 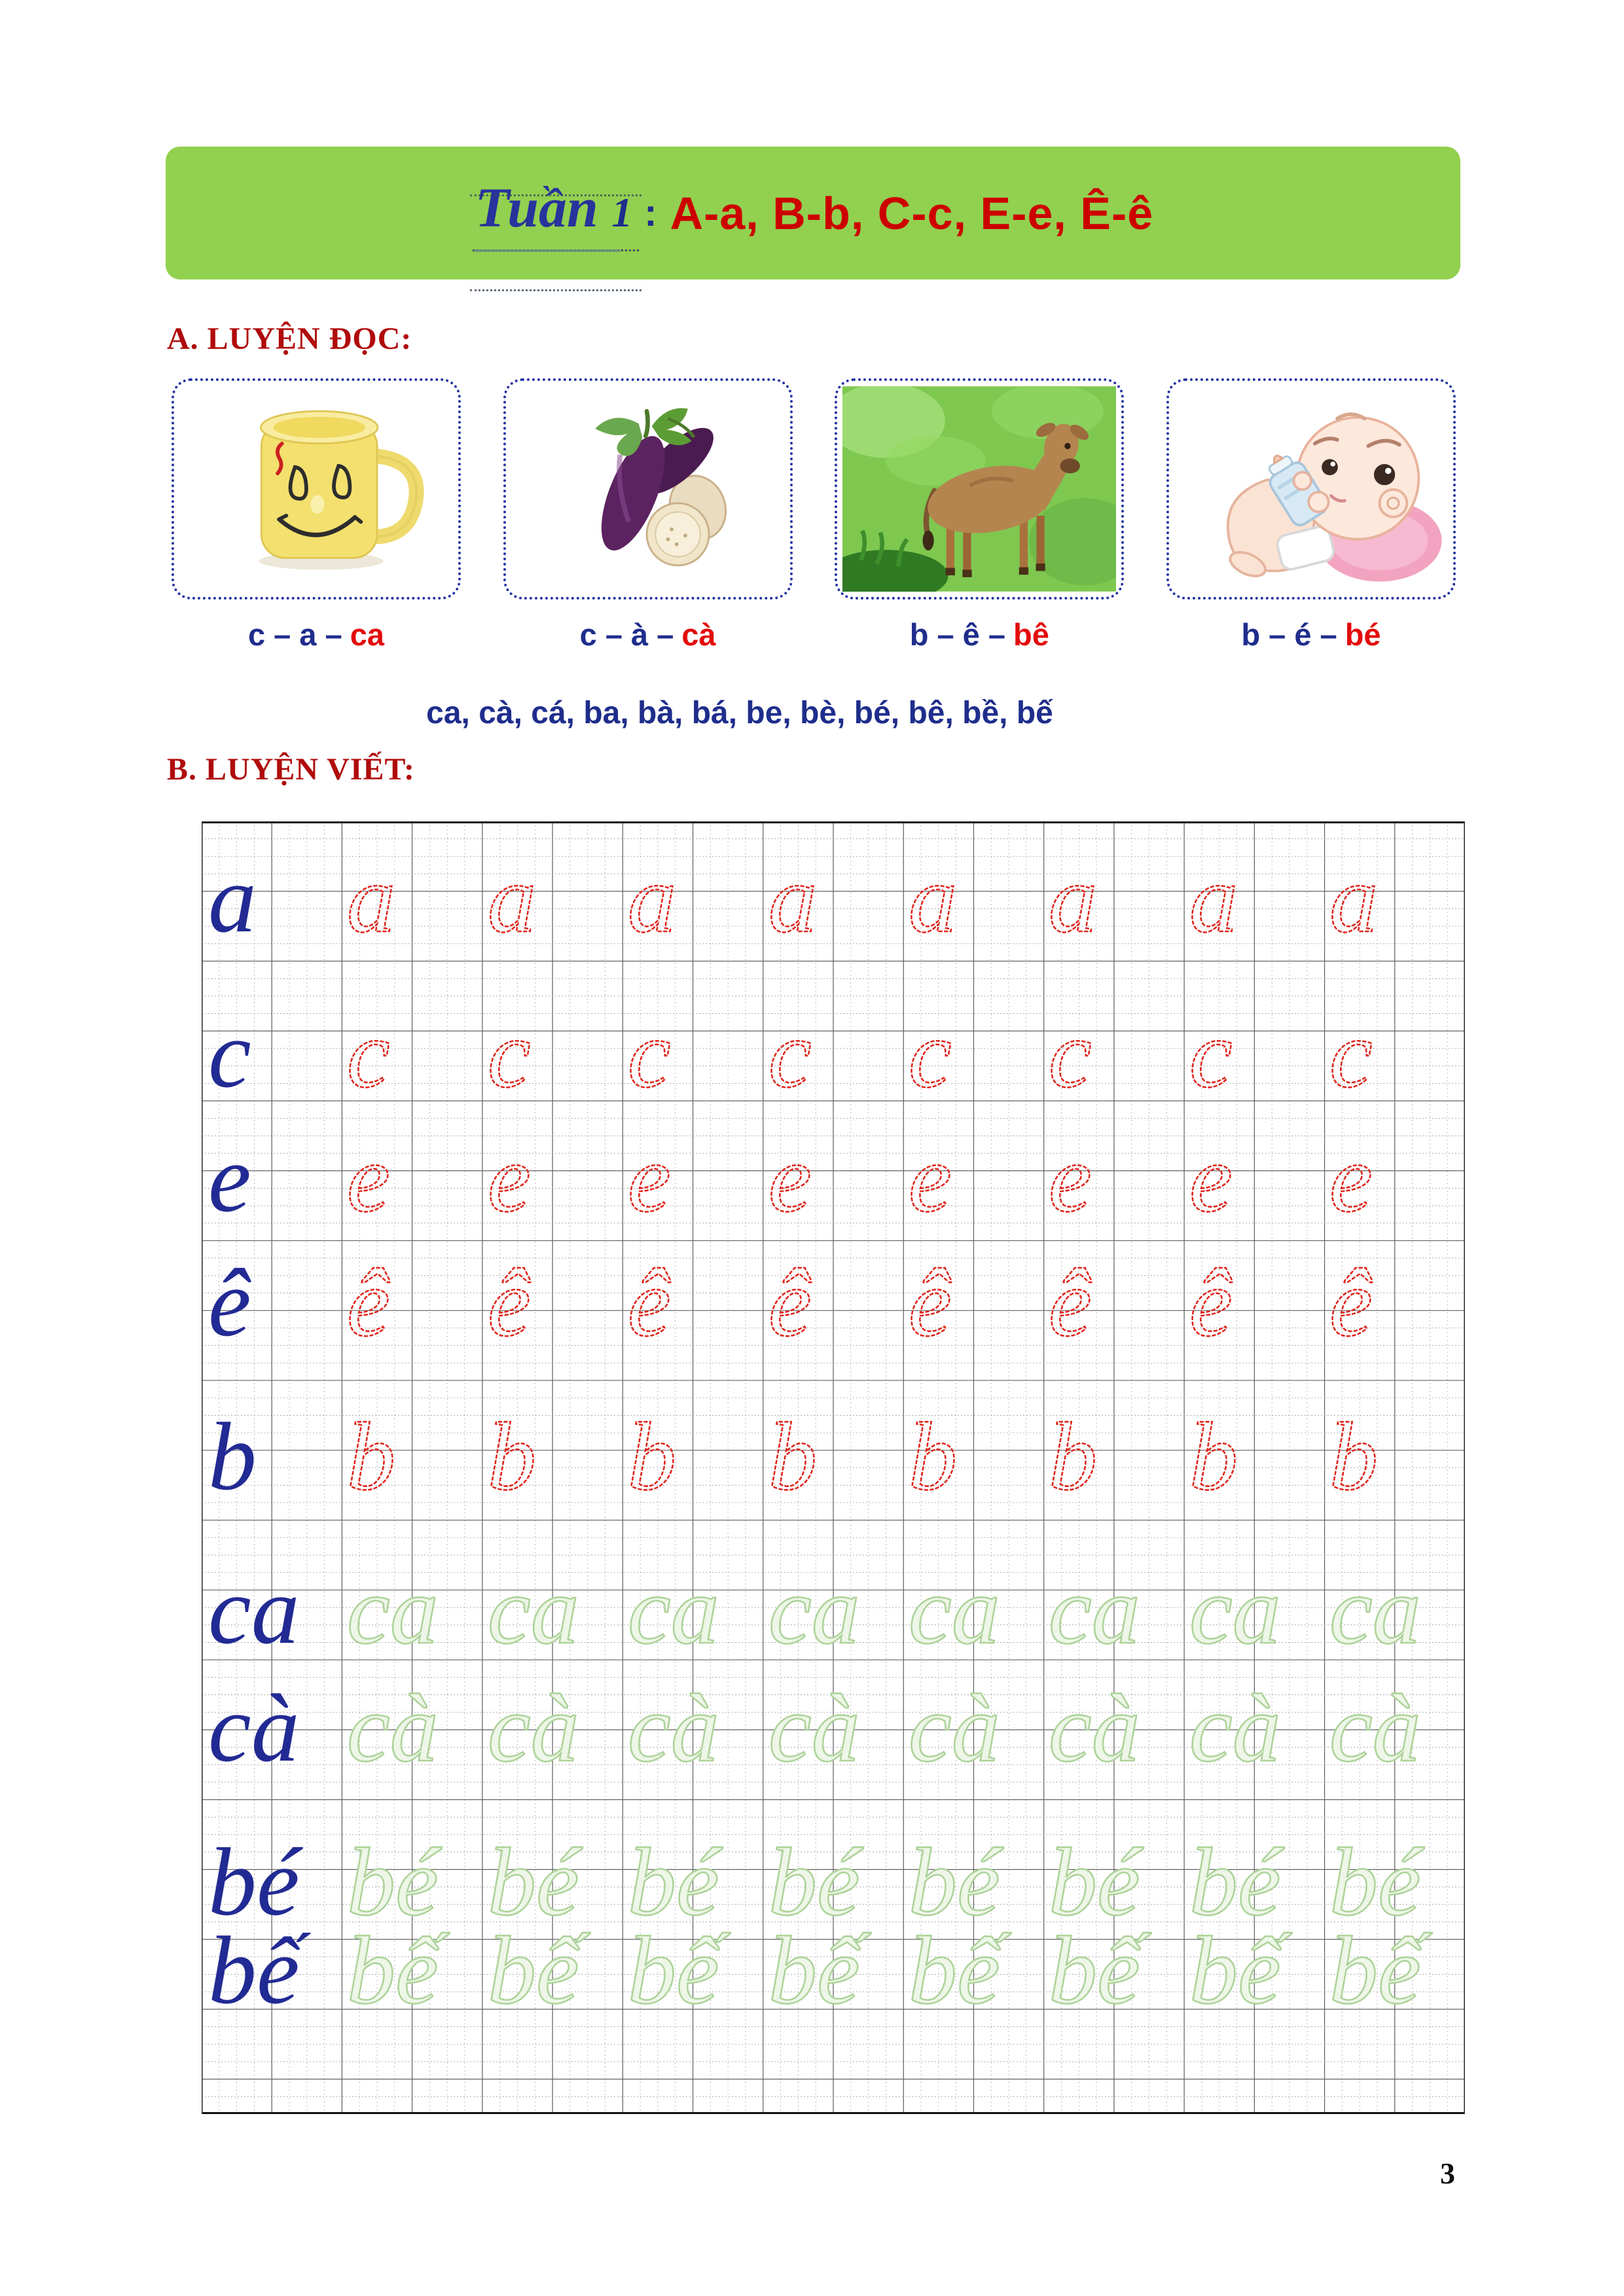 I want to click on page-number: 3, so click(x=1447, y=2173).